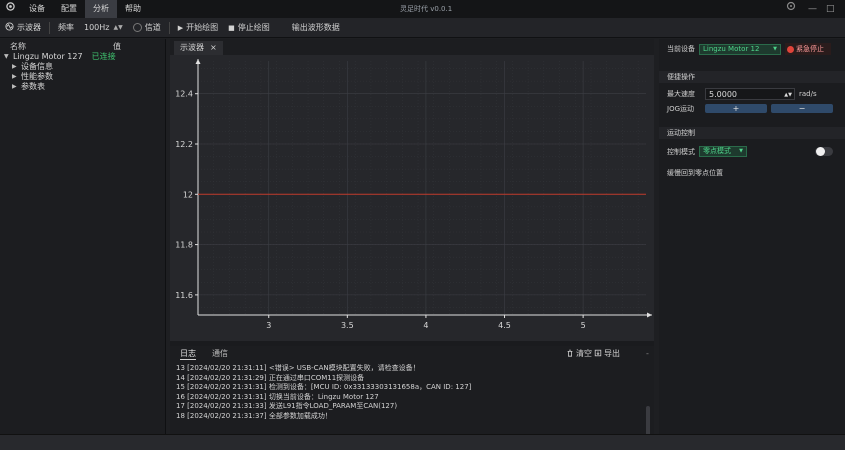 Image resolution: width=845 pixels, height=450 pixels. I want to click on more-options-icon: ‐, so click(647, 353).